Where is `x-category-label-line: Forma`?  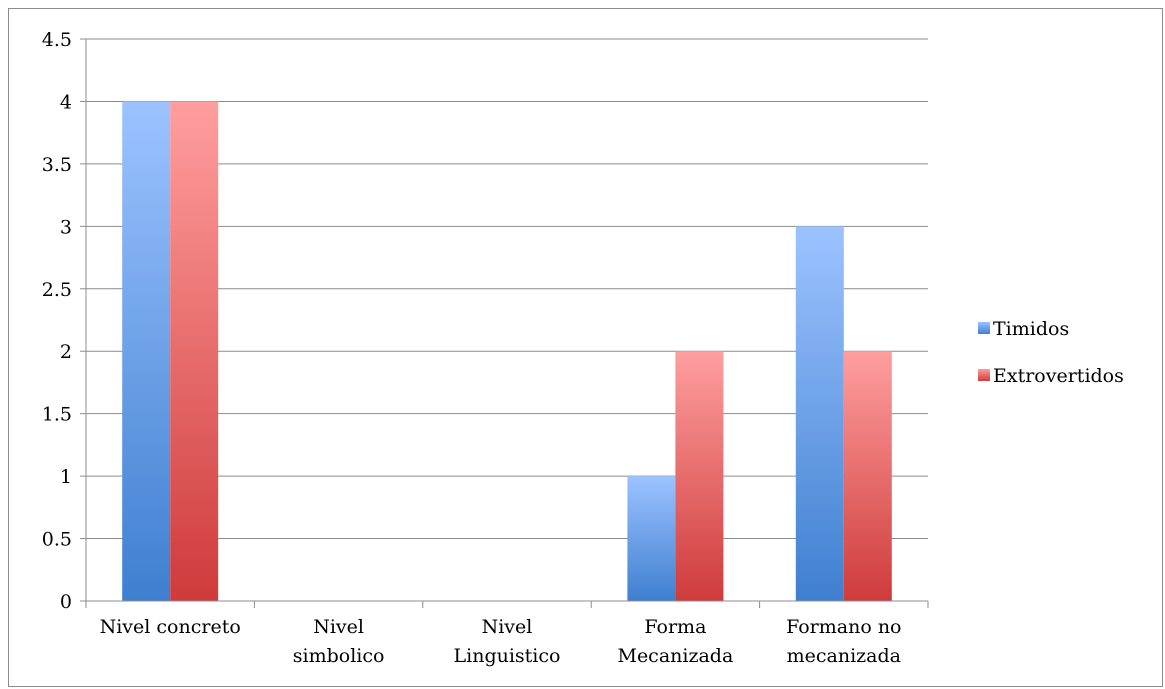 x-category-label-line: Forma is located at coordinates (675, 627).